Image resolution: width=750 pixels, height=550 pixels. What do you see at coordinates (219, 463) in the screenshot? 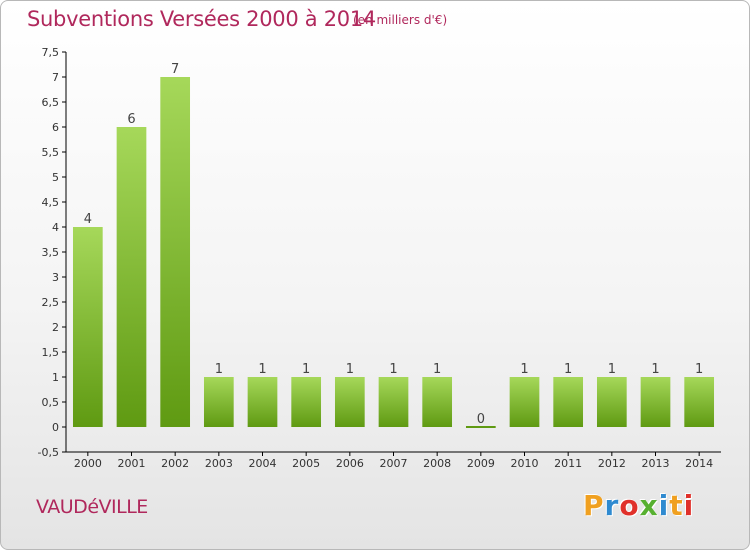
I see `x-tick-label: 2003` at bounding box center [219, 463].